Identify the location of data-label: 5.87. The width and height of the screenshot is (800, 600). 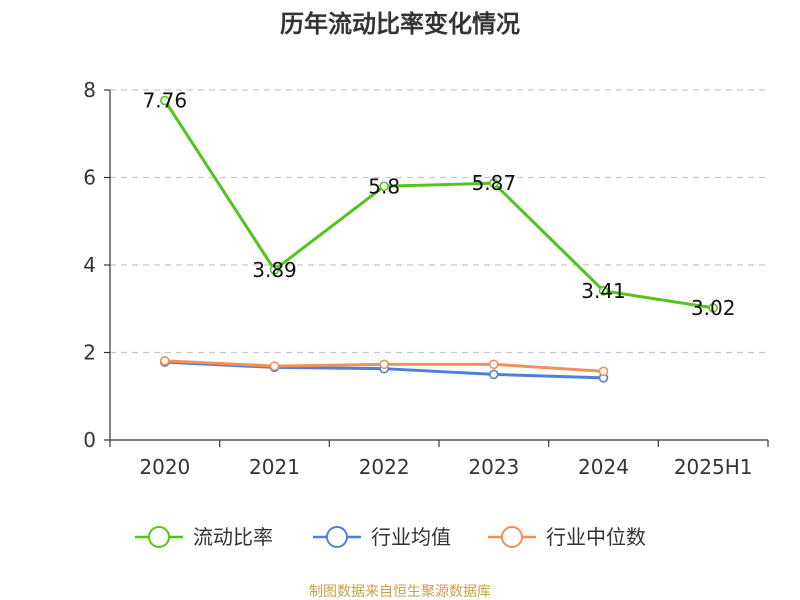
(494, 183).